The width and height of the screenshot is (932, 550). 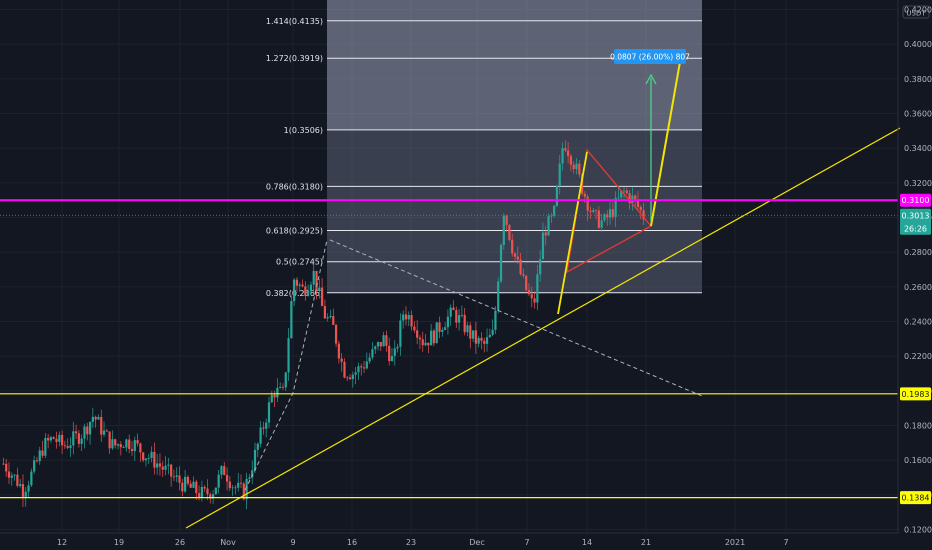 What do you see at coordinates (526, 542) in the screenshot?
I see `x-tick-label: 7` at bounding box center [526, 542].